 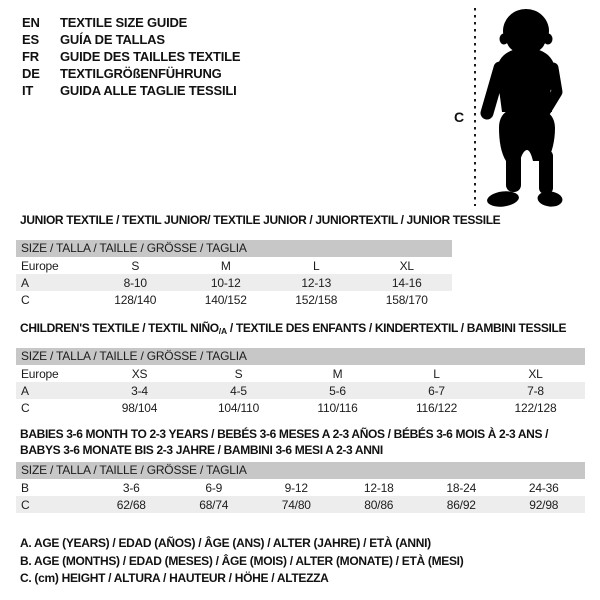 I want to click on table-row: C 128/140 140/152 152/158 158/170, so click(x=234, y=299).